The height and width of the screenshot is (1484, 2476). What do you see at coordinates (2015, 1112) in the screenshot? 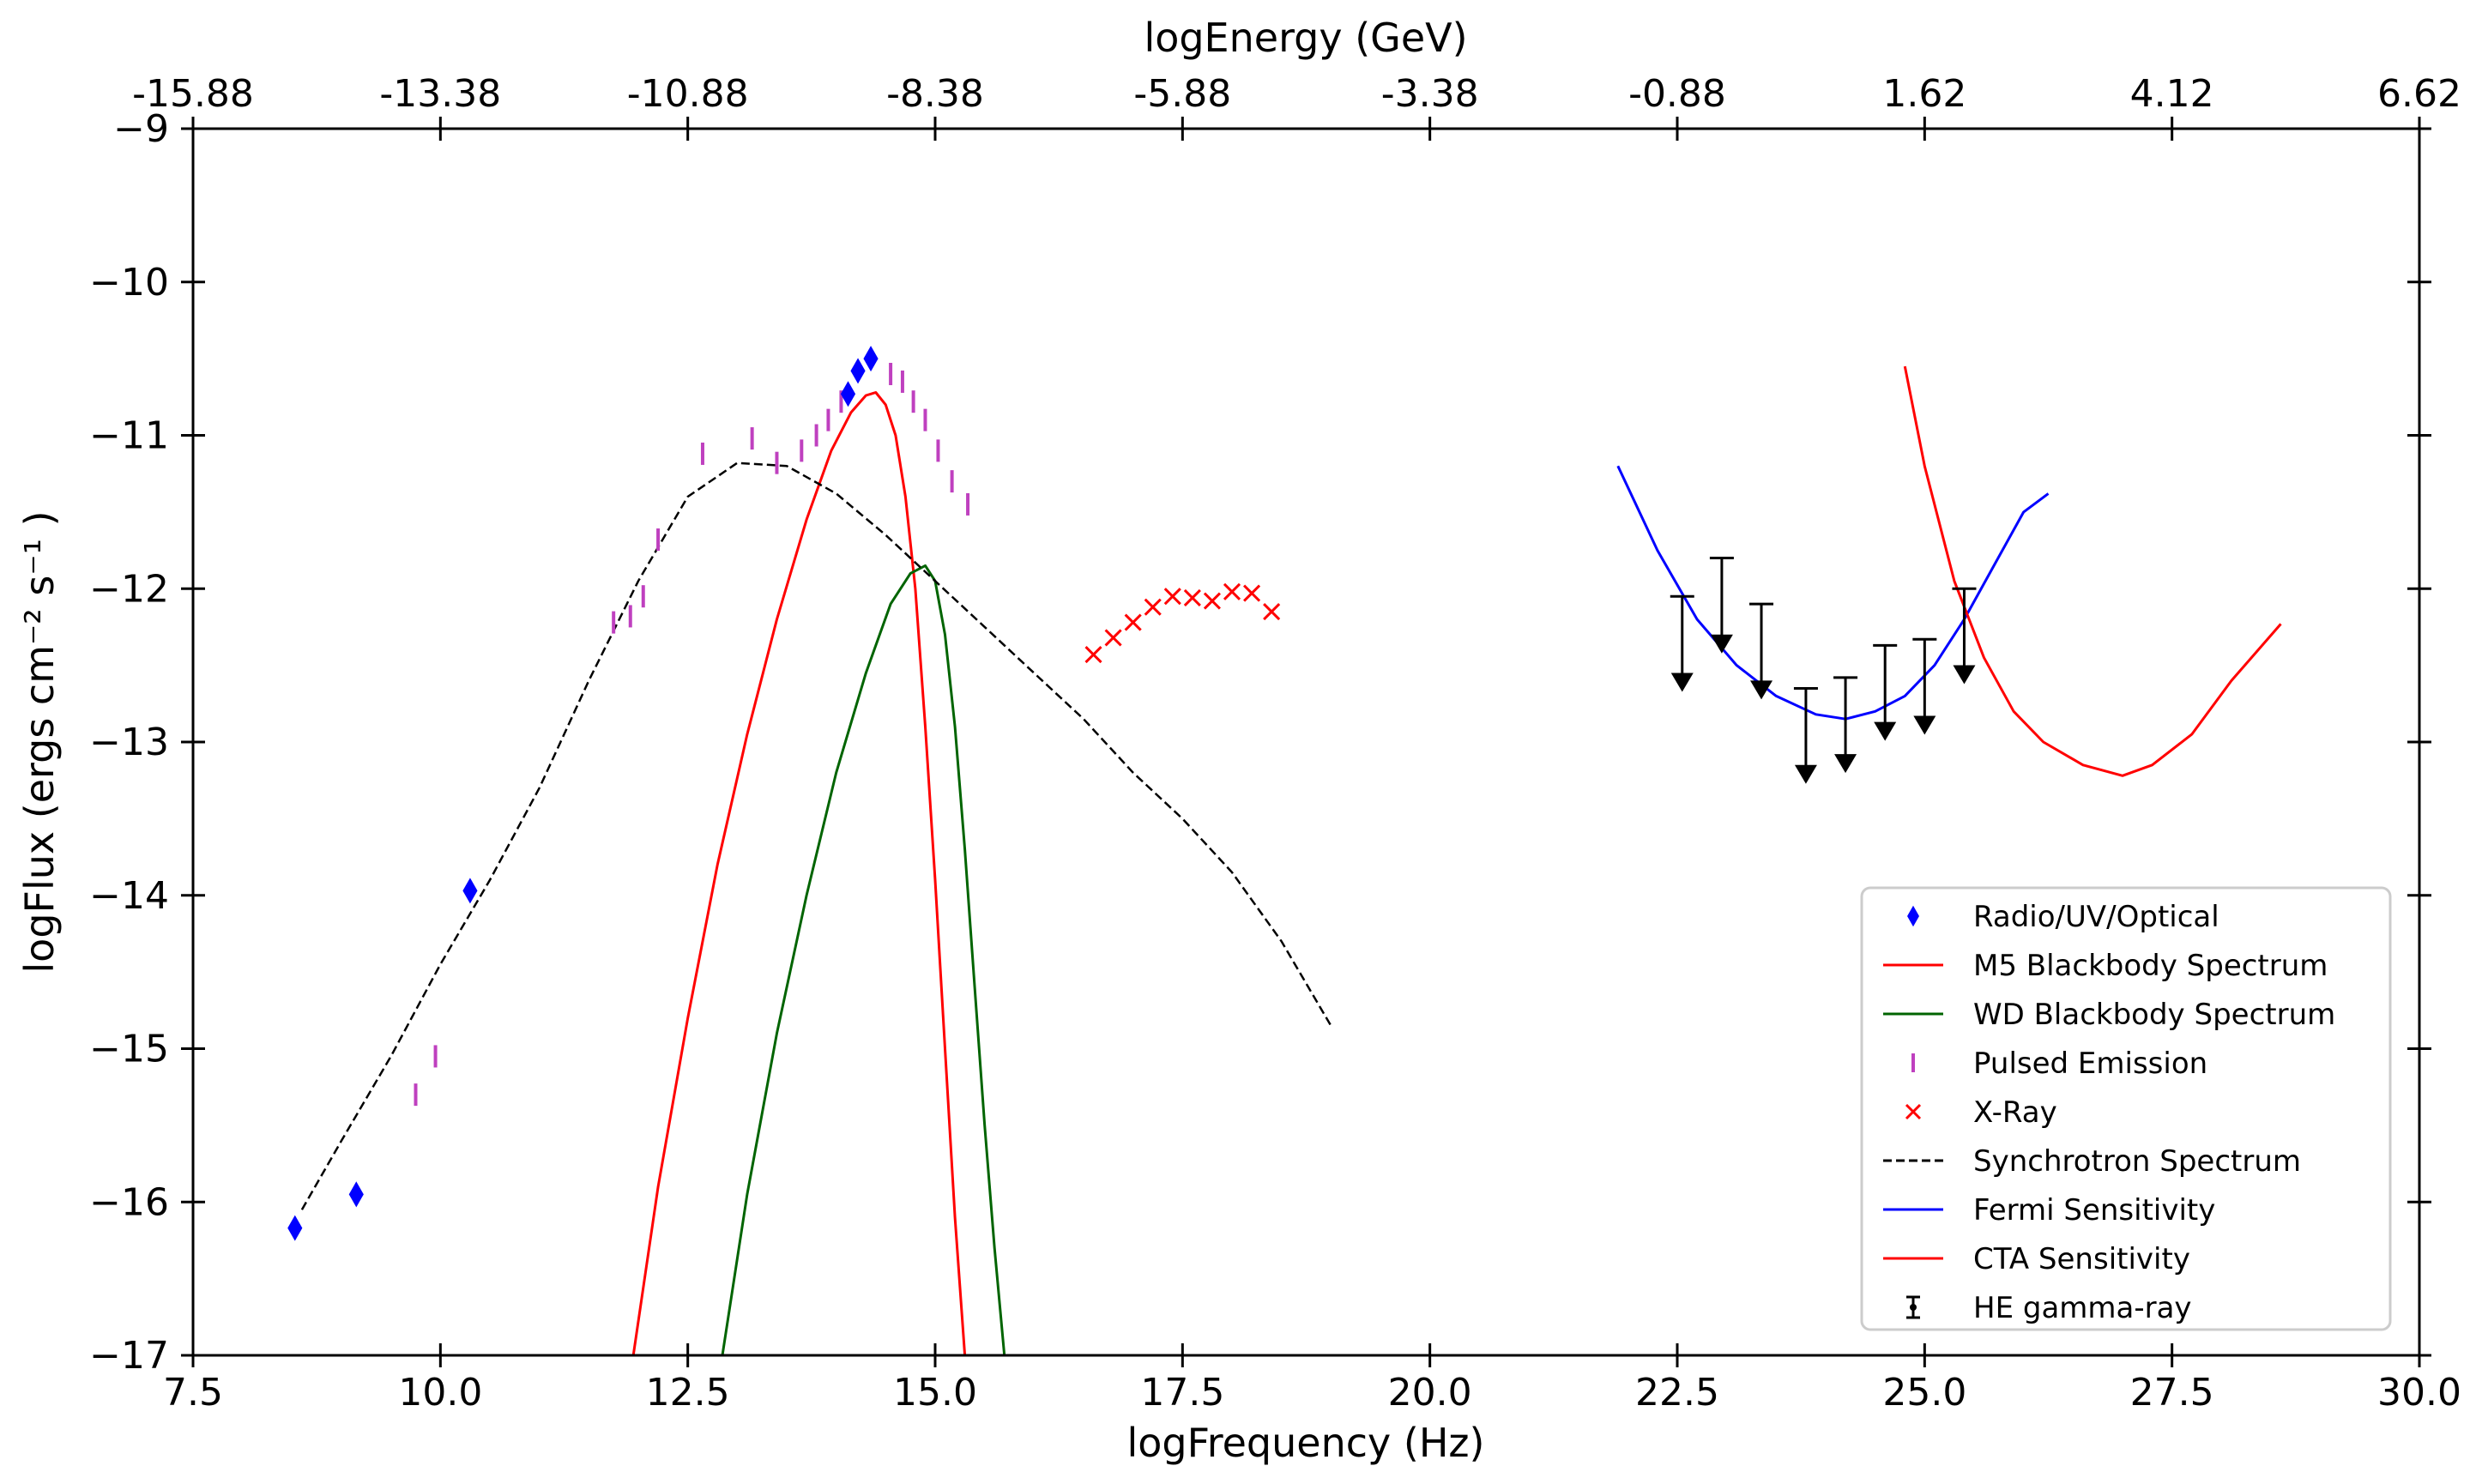
I see `legend-label: X-Ray` at bounding box center [2015, 1112].